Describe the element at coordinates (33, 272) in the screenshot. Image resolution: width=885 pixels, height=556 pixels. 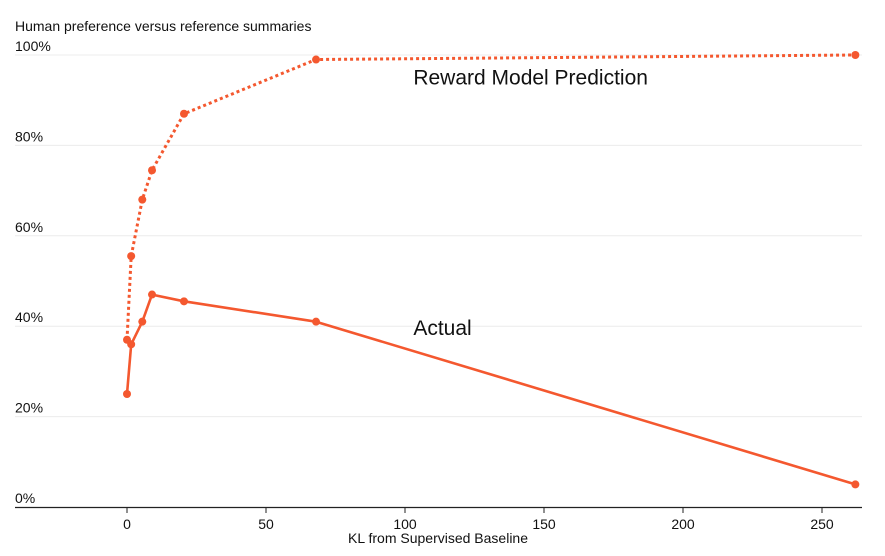
I see `y-axis-tick-labels: 0% 20% 40% 60% 80% 100%` at that location.